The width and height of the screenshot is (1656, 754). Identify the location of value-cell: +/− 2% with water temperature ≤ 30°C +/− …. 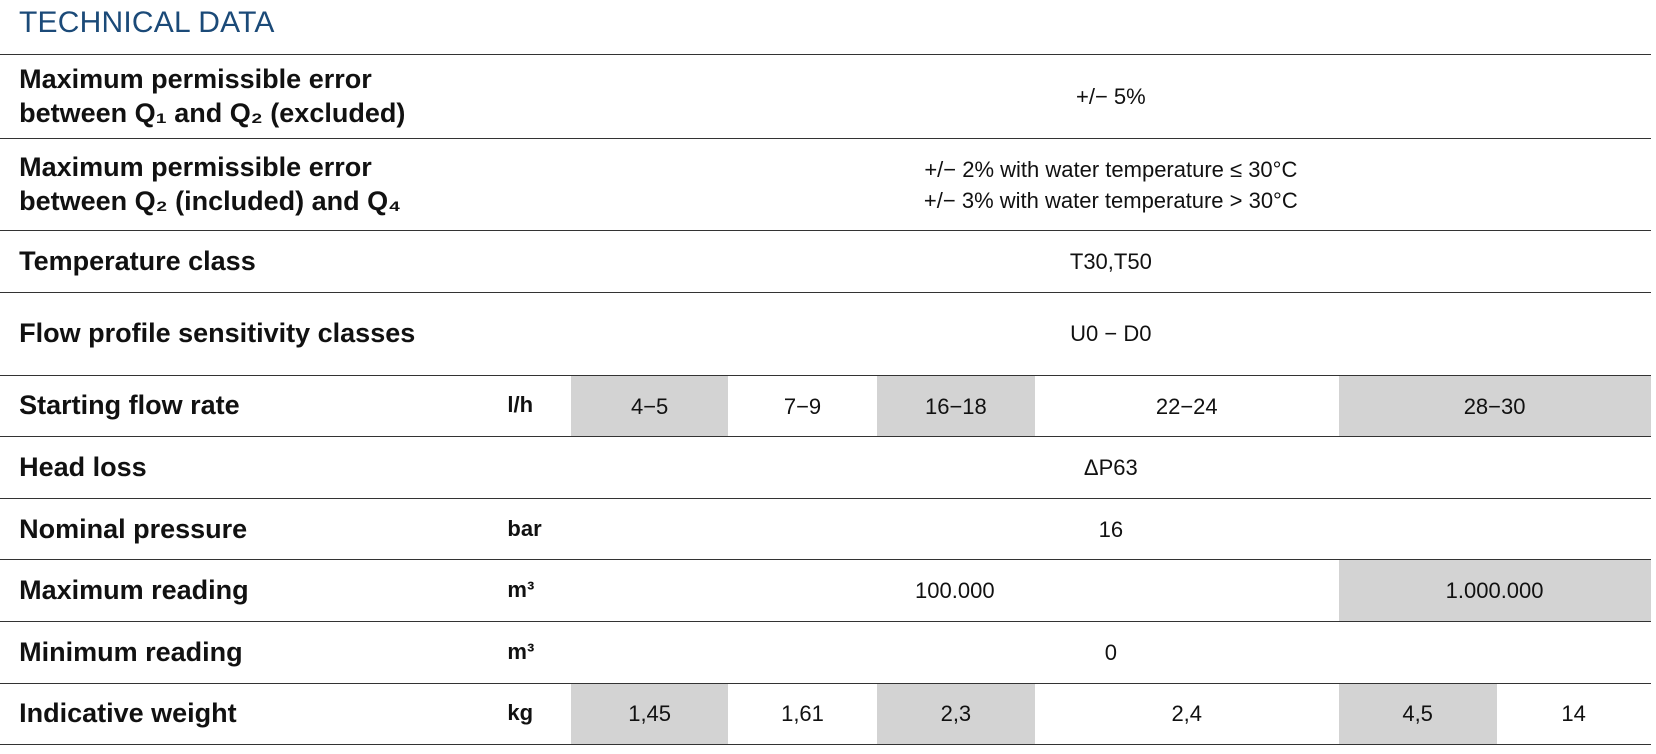
(1111, 184).